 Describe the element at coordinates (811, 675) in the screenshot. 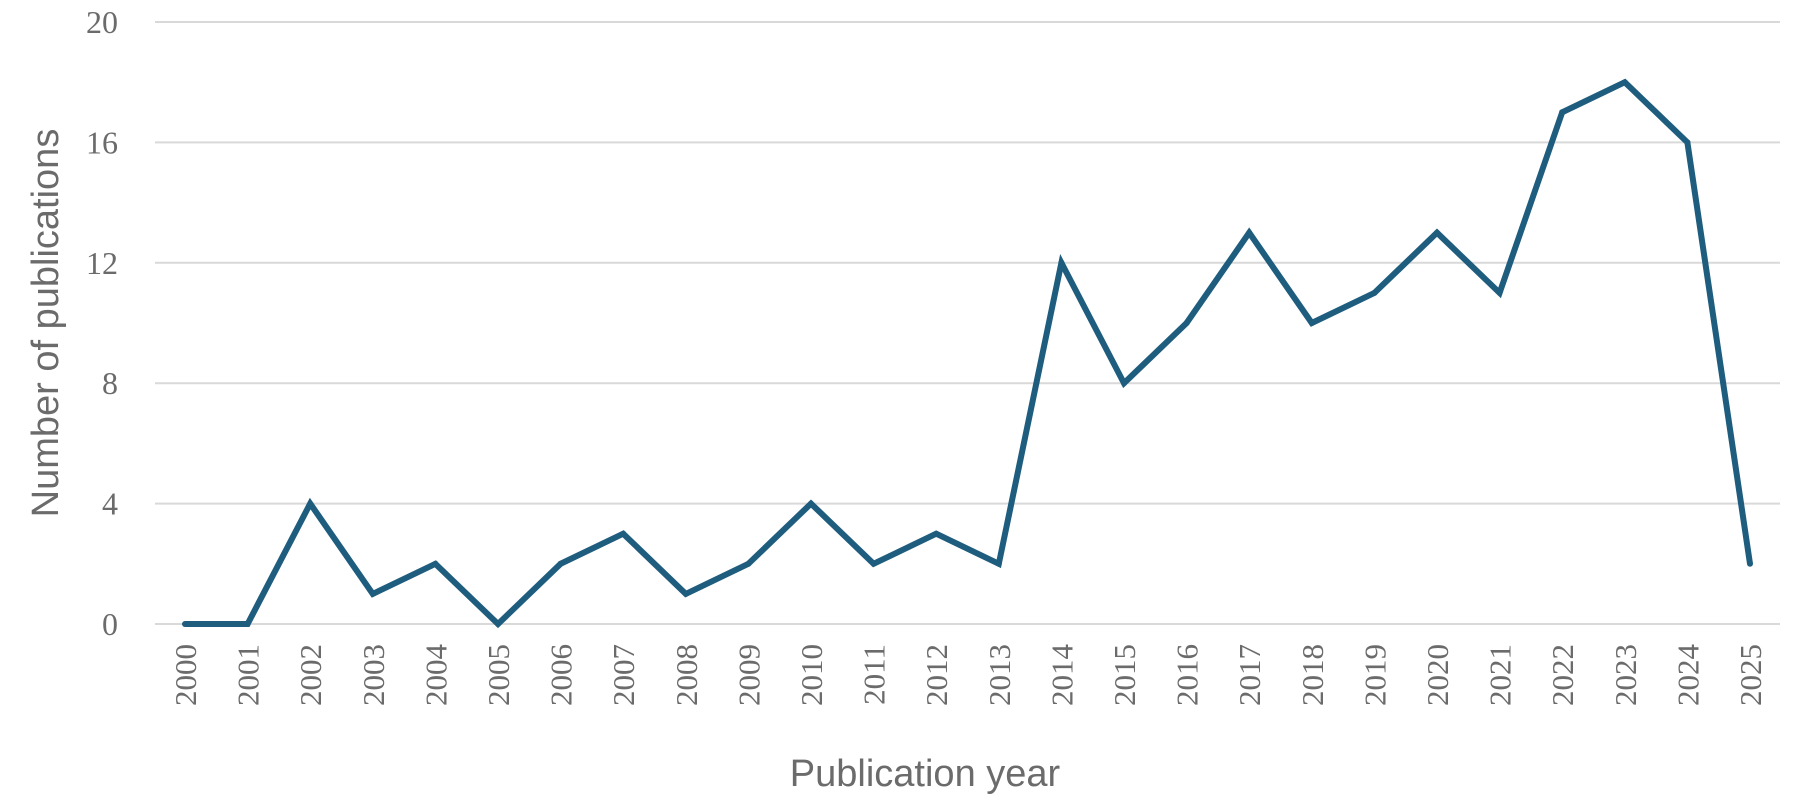

I see `x-tick-label: 2010` at that location.